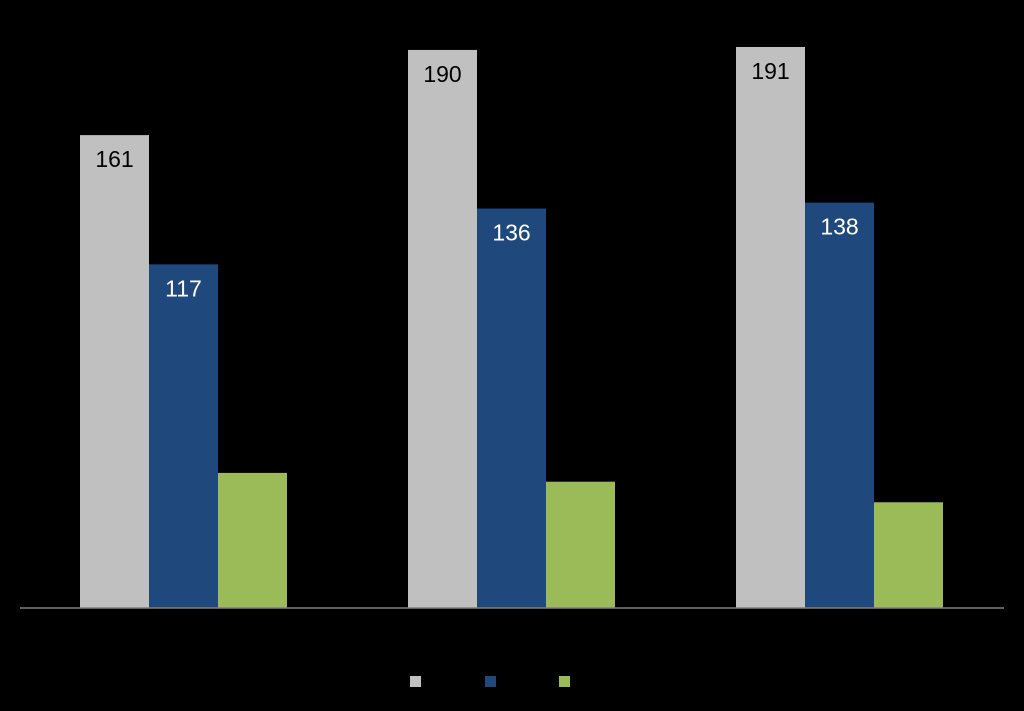  I want to click on data-label-series2-cat2: 136, so click(511, 233).